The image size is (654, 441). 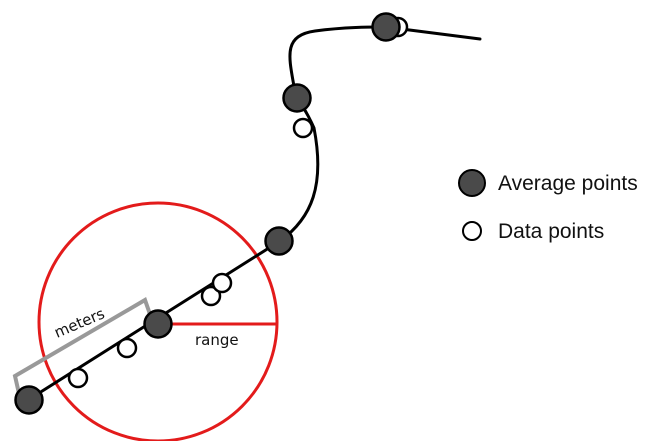 What do you see at coordinates (83, 348) in the screenshot?
I see `meters-bracket` at bounding box center [83, 348].